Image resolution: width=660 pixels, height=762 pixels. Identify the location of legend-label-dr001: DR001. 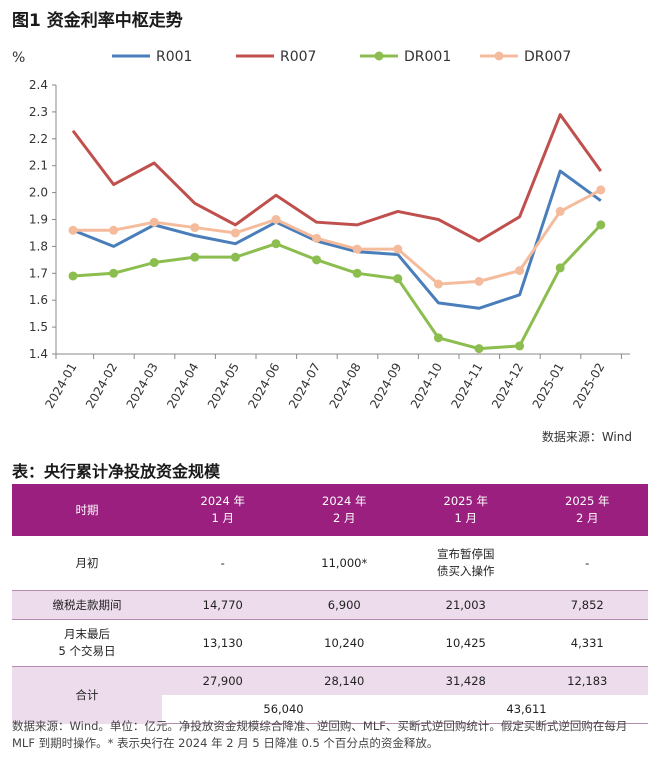
(427, 57).